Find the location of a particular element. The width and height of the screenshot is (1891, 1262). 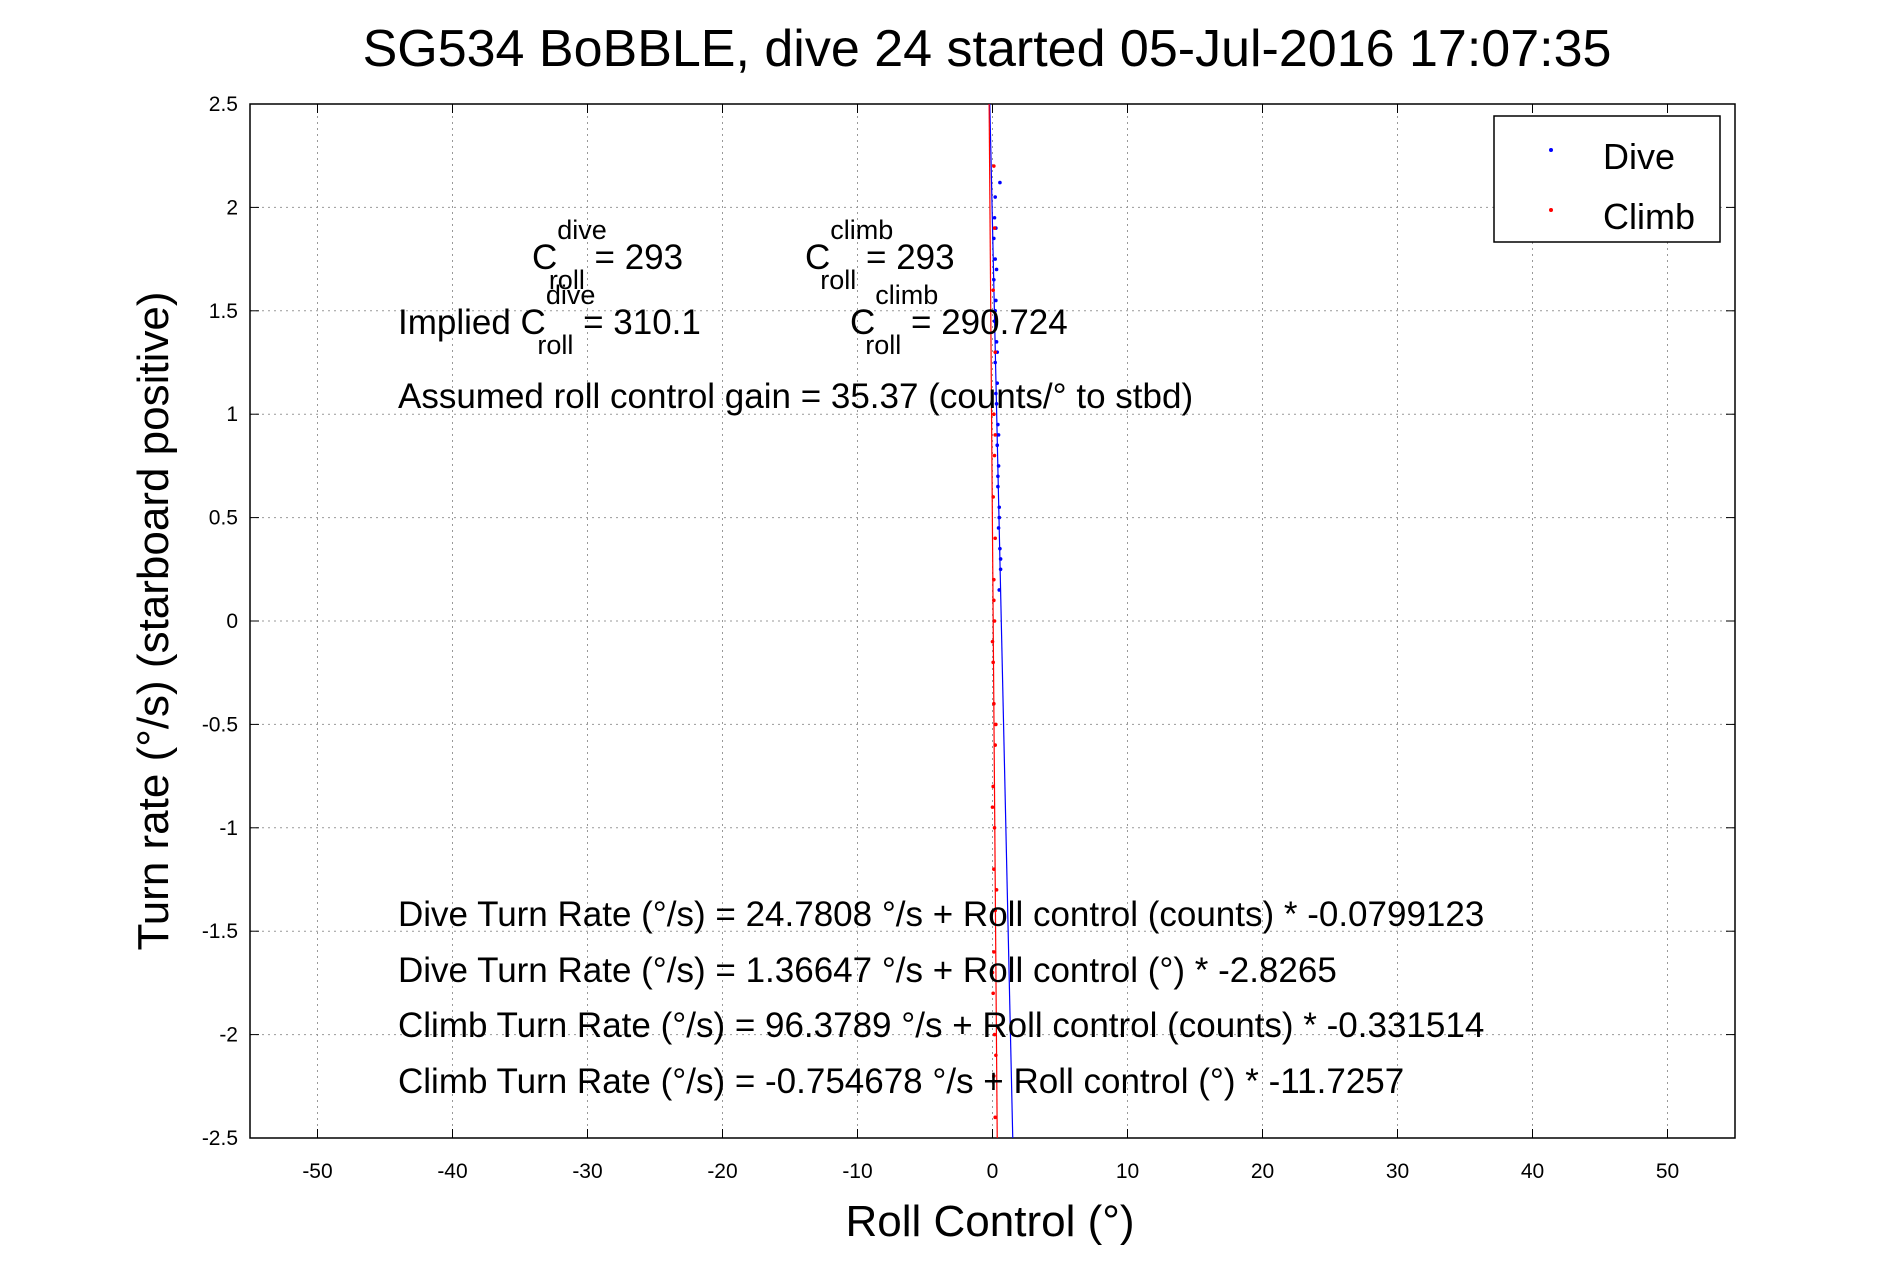

x-axis-label: Roll Control (°) is located at coordinates (990, 1221).